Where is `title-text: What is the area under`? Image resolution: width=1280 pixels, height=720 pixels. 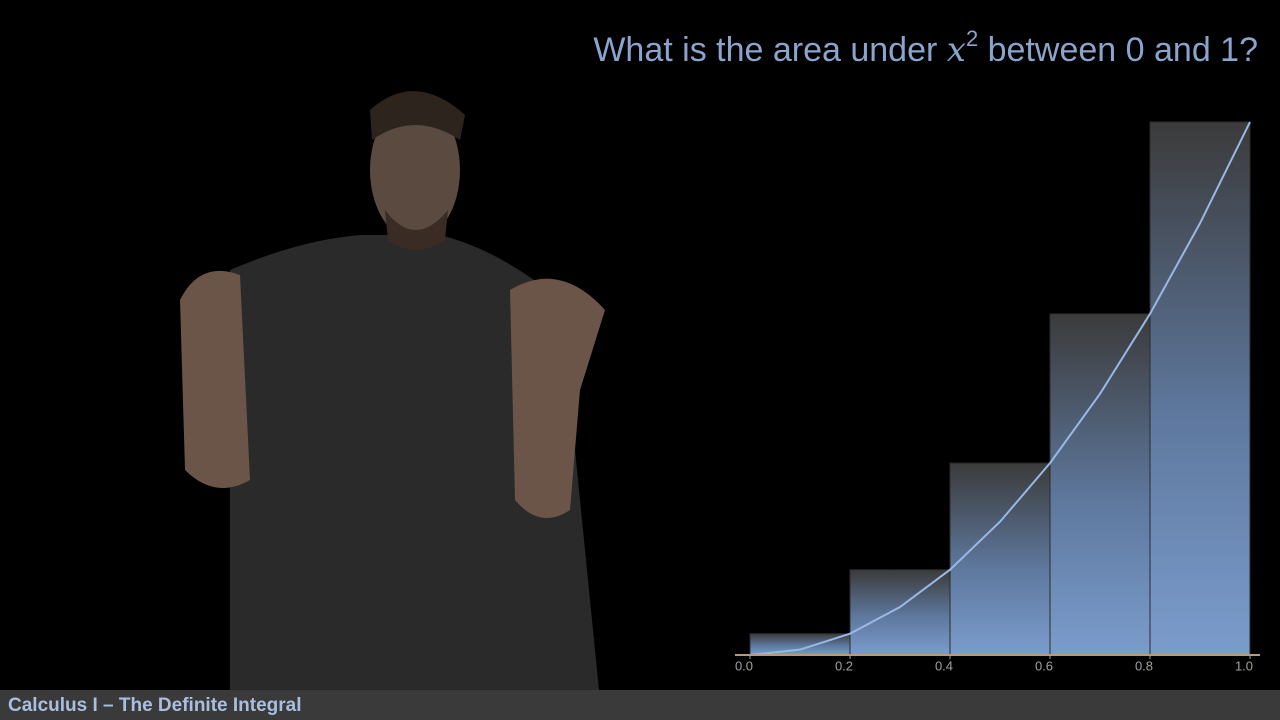
title-text: What is the area under is located at coordinates (769, 50).